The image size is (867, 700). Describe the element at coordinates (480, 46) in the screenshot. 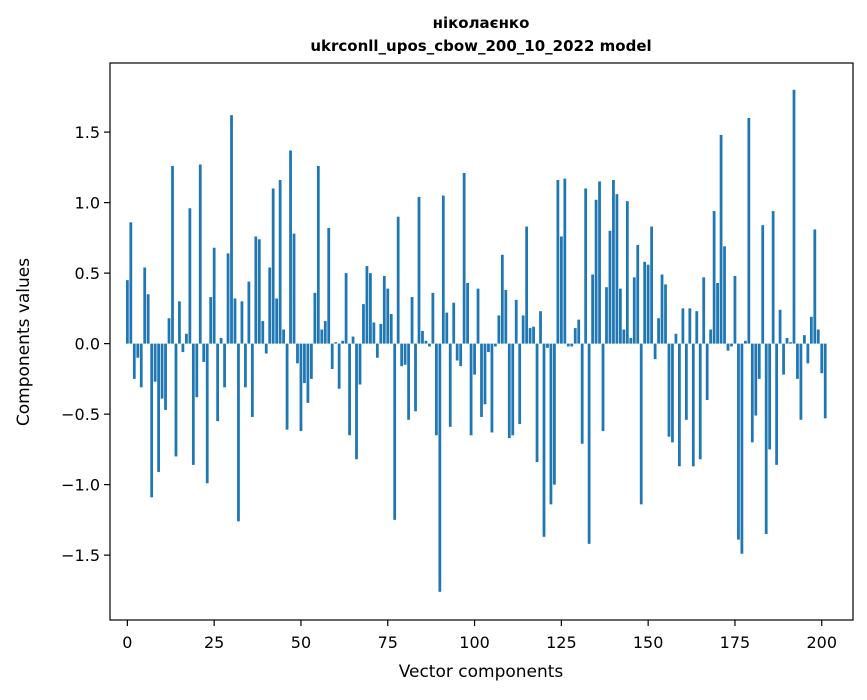

I see `chart-subtitle: ukrconll_upos_cbow_200_10_2022 model` at that location.